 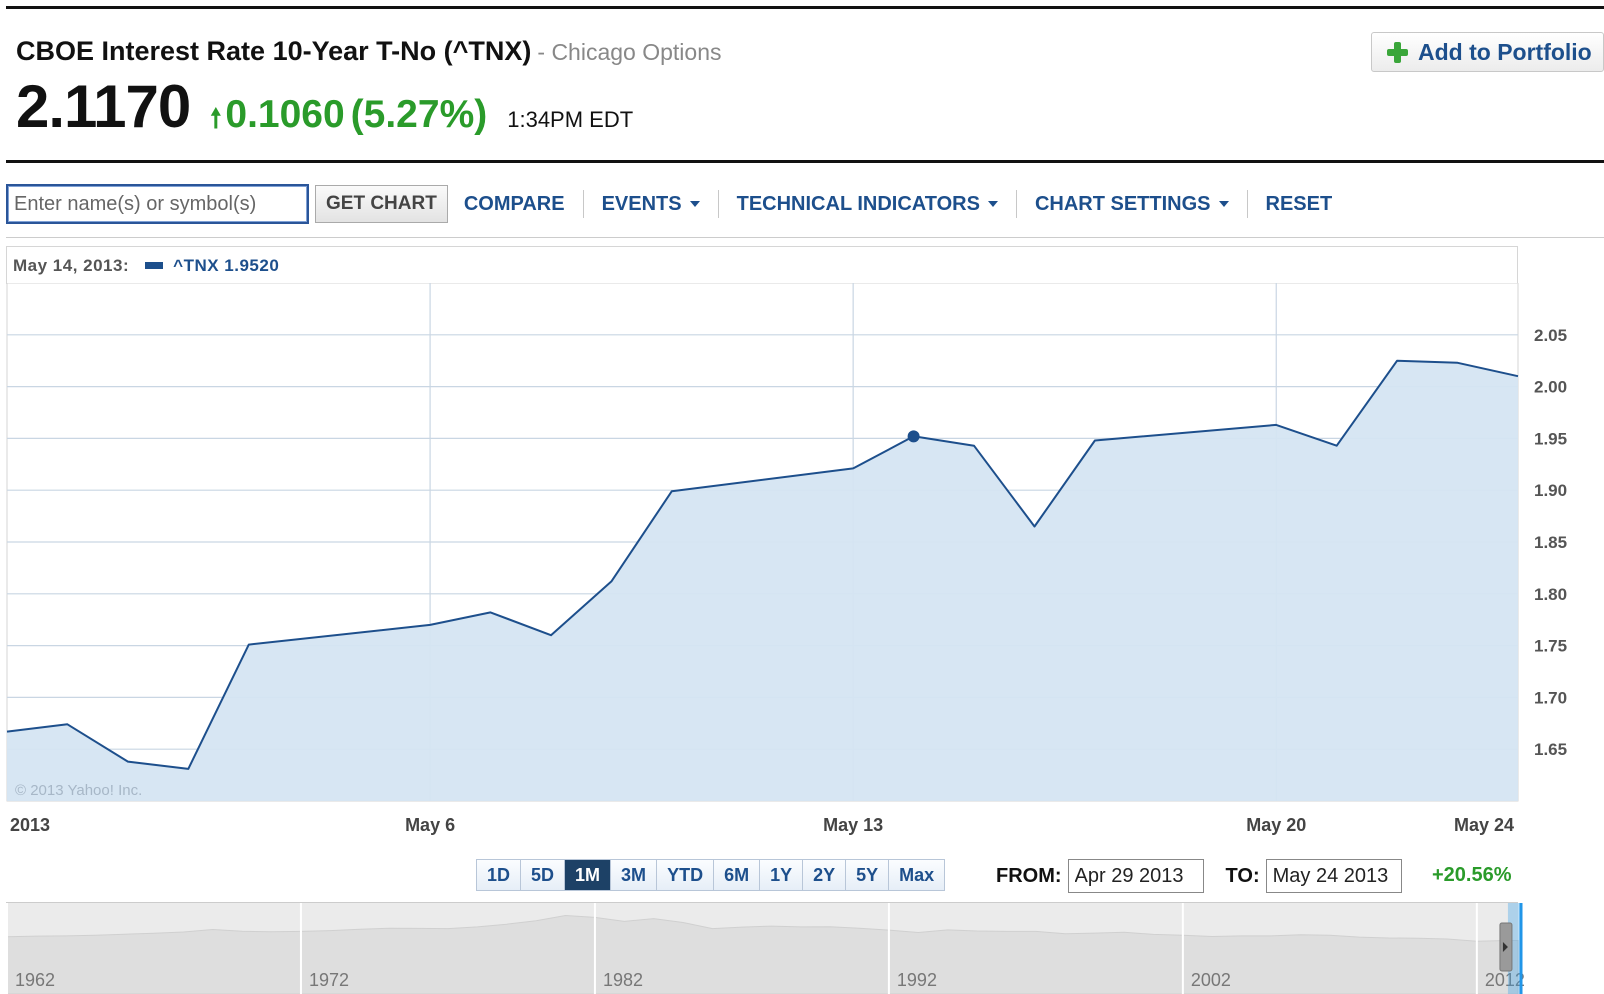 What do you see at coordinates (686, 875) in the screenshot?
I see `range-button-ytd: YTD` at bounding box center [686, 875].